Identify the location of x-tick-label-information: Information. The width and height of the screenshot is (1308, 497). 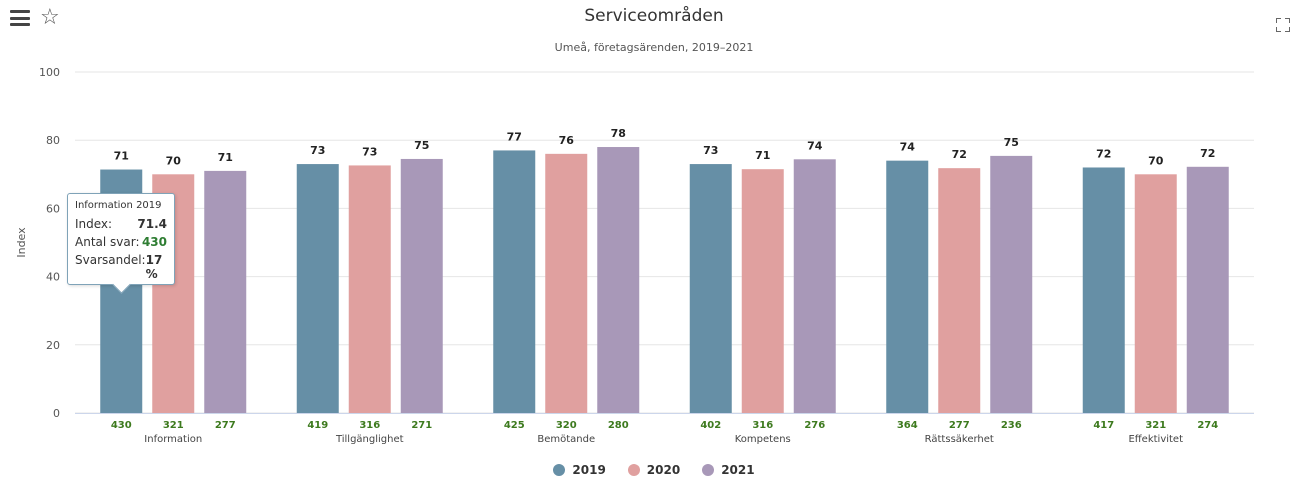
(173, 439).